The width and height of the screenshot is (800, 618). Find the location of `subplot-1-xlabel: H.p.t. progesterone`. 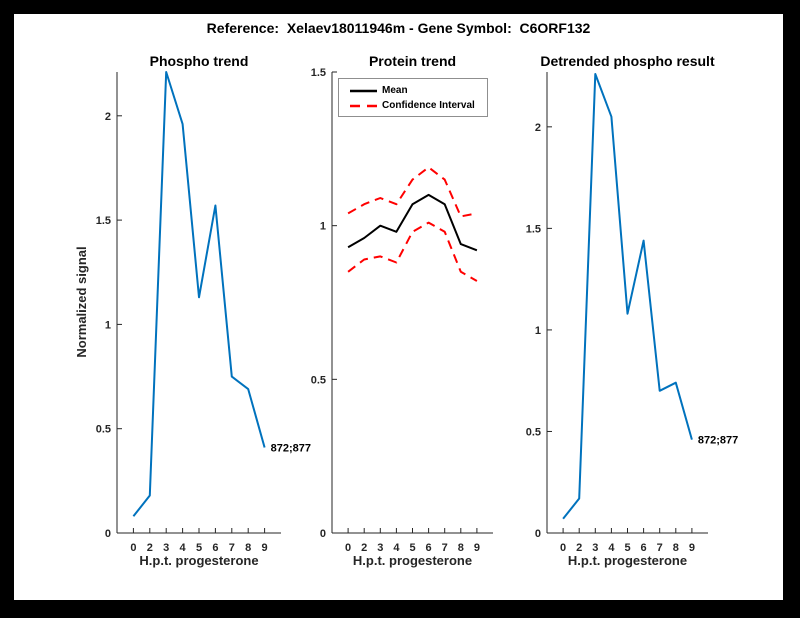

subplot-1-xlabel: H.p.t. progesterone is located at coordinates (199, 560).